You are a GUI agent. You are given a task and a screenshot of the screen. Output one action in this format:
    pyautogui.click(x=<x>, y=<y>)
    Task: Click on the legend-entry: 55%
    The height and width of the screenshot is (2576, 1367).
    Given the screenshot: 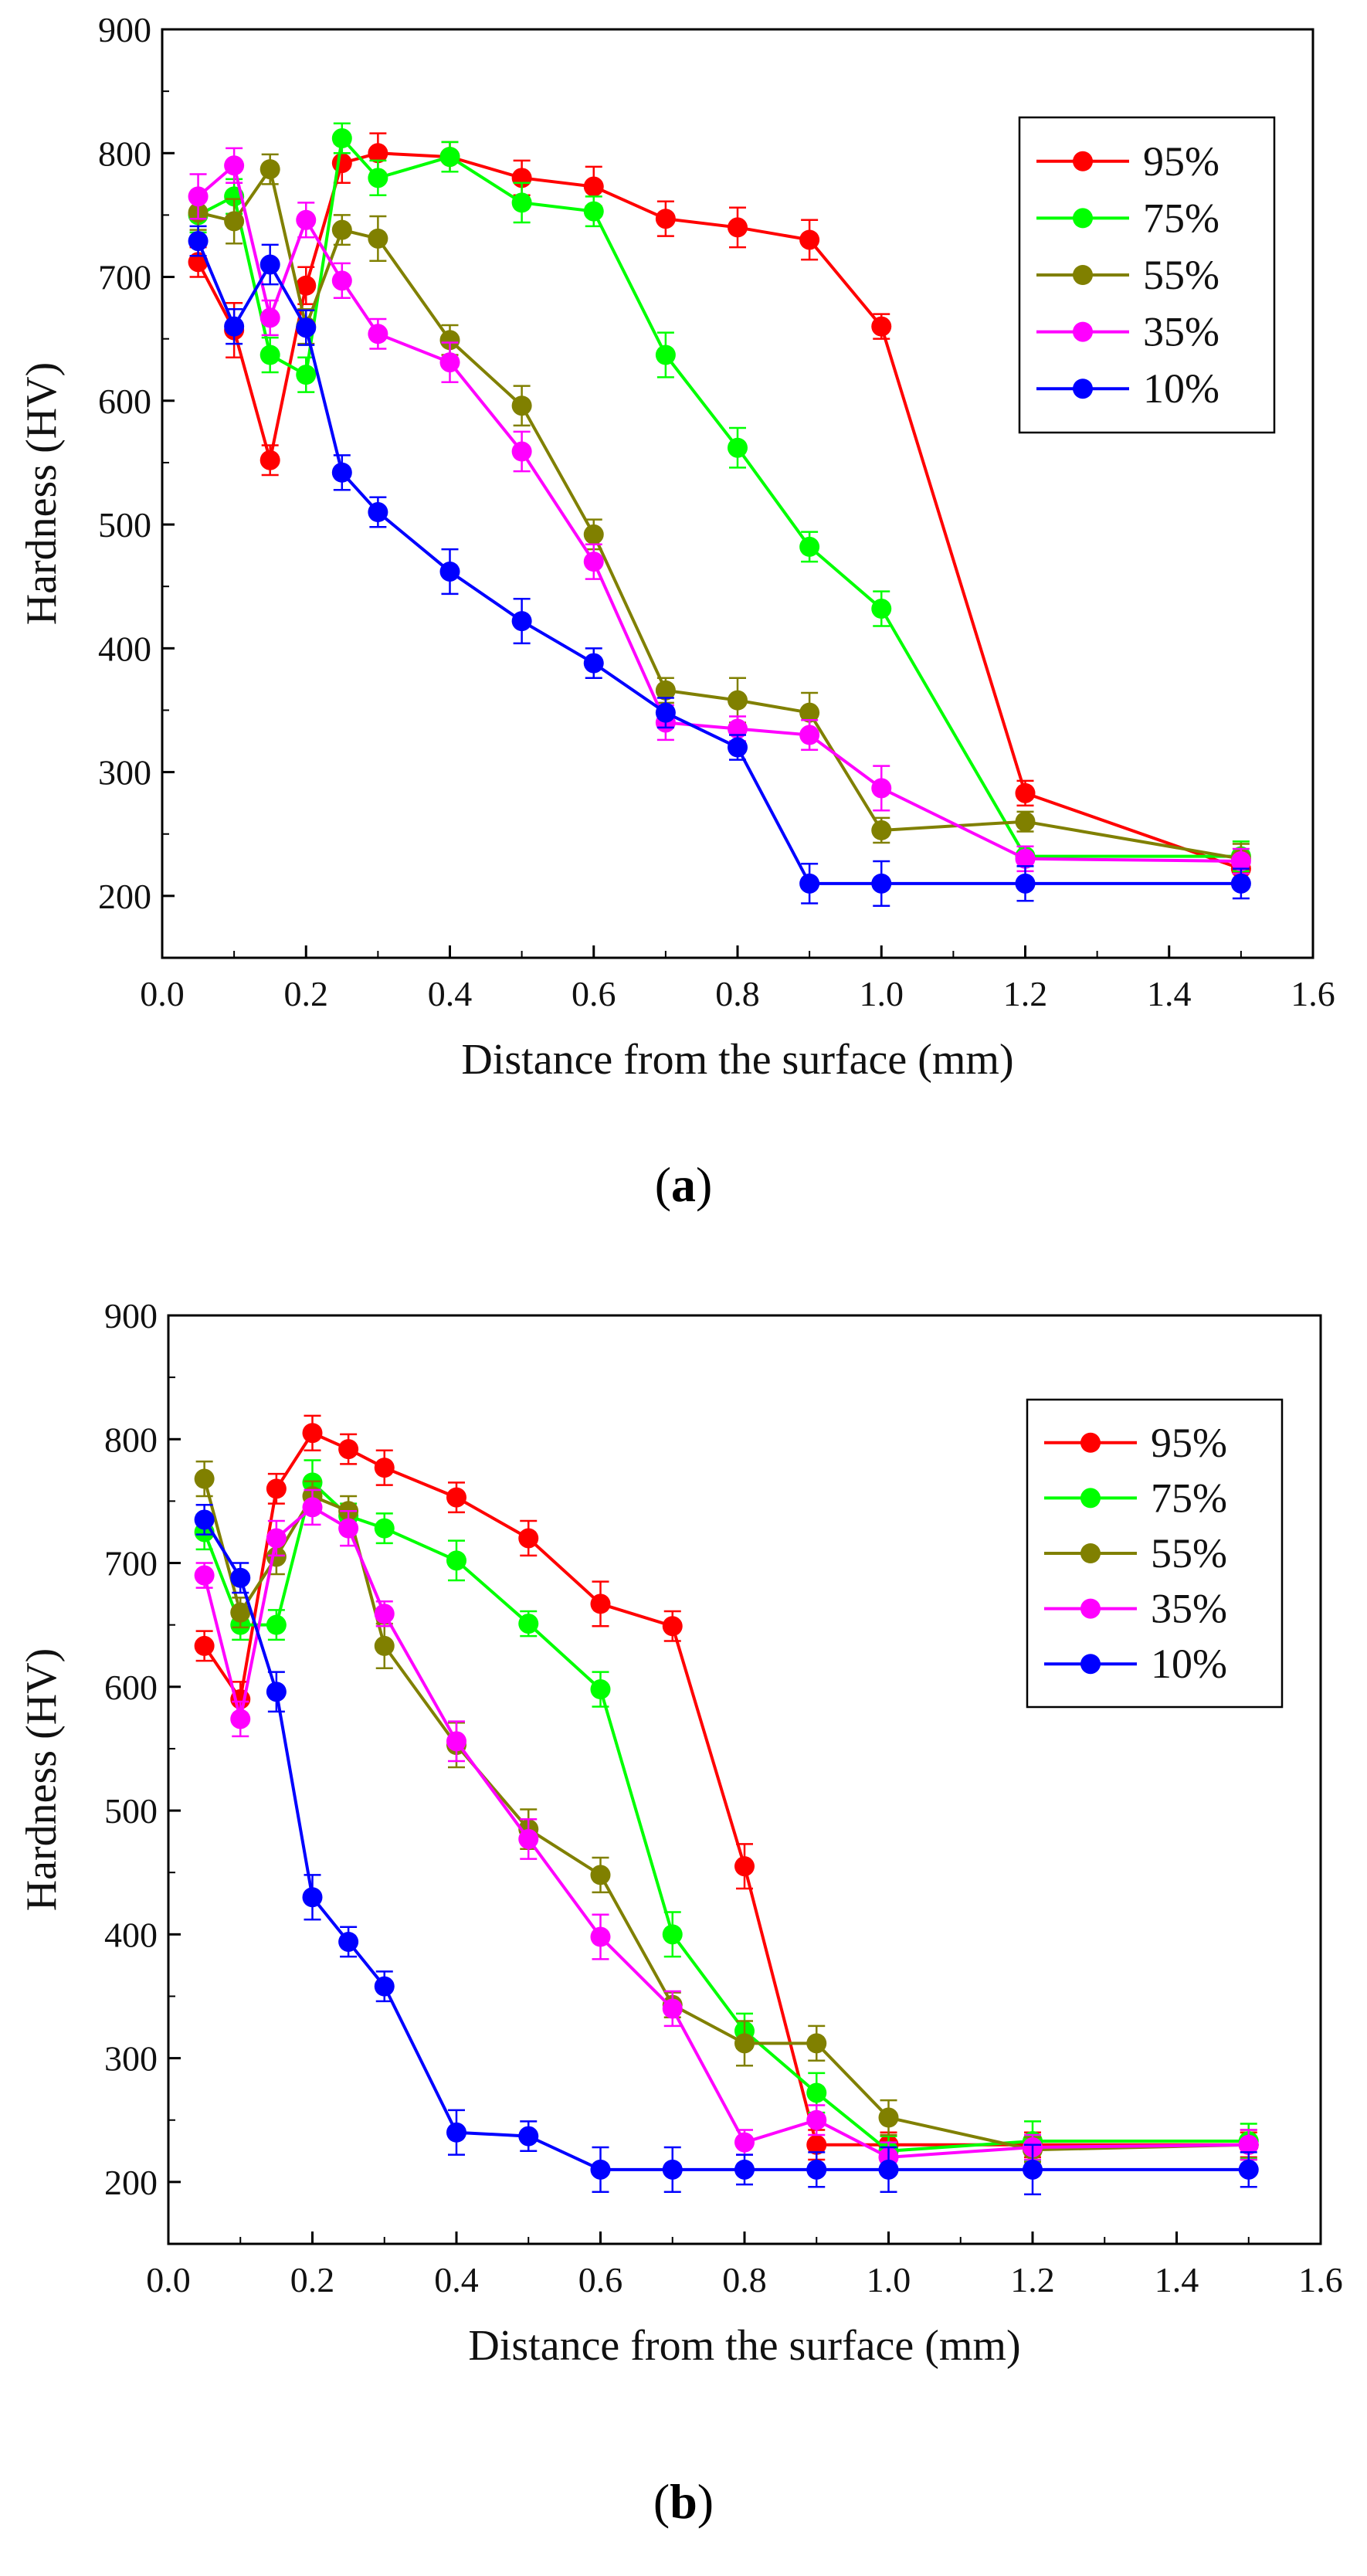 What is the action you would take?
    pyautogui.click(x=1127, y=275)
    